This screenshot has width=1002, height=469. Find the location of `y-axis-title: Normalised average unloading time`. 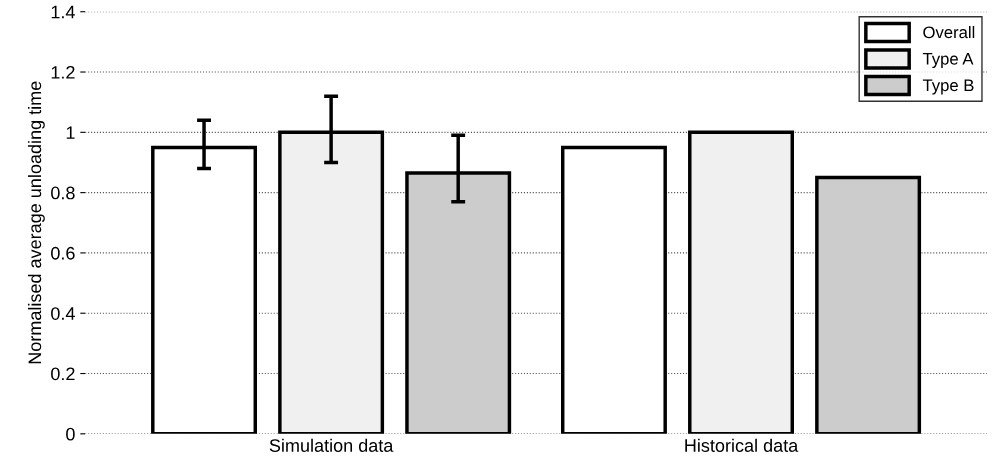

y-axis-title: Normalised average unloading time is located at coordinates (36, 222).